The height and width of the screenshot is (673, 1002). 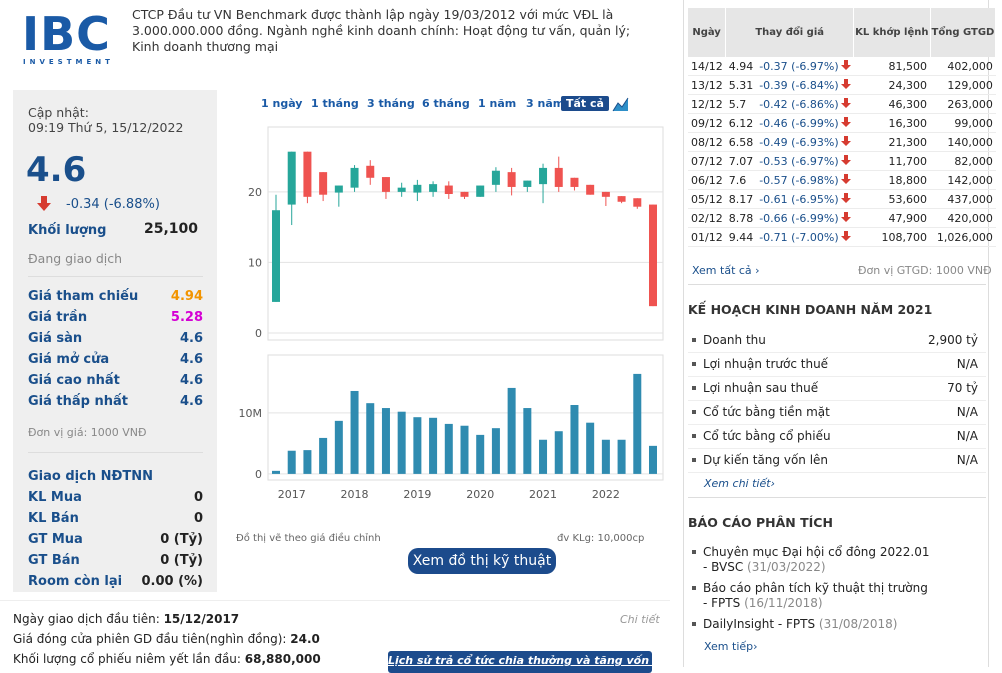 What do you see at coordinates (707, 237) in the screenshot?
I see `trade-cell: 01/12` at bounding box center [707, 237].